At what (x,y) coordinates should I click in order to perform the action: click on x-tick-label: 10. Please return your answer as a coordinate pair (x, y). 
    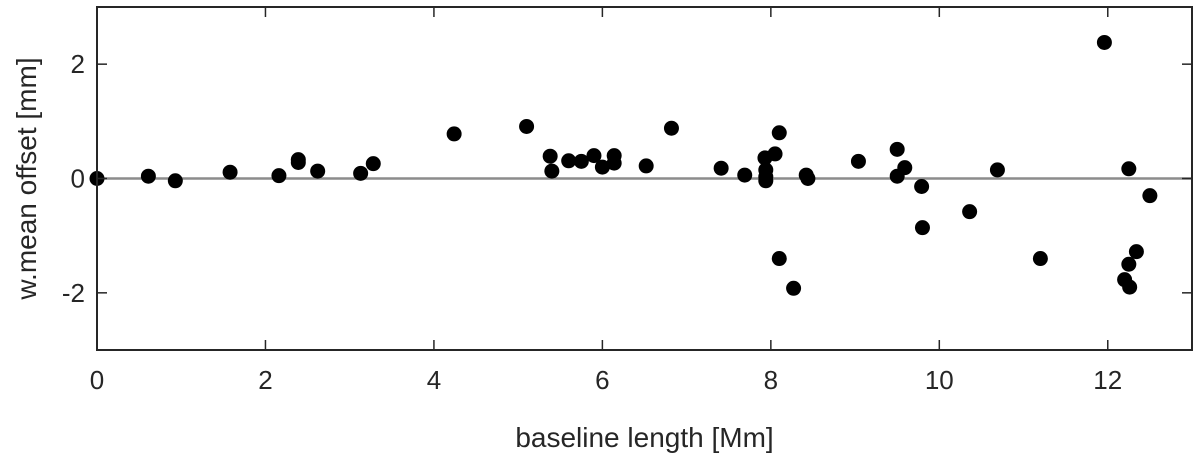
    Looking at the image, I should click on (939, 380).